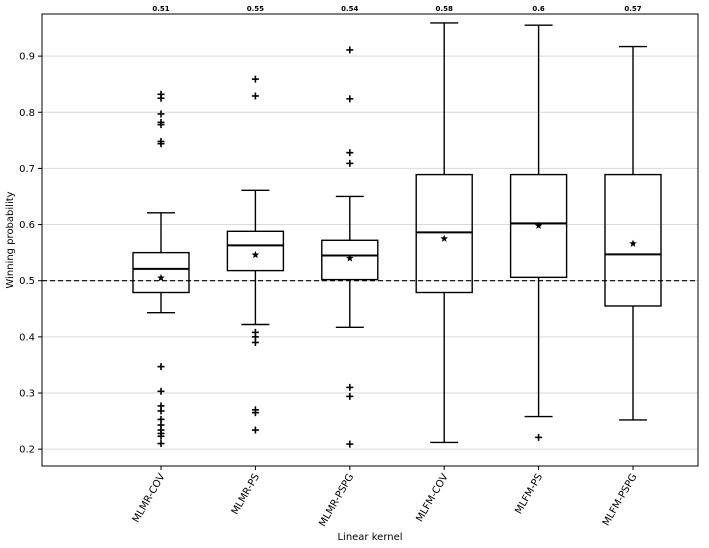 This screenshot has width=709, height=548. What do you see at coordinates (27, 57) in the screenshot?
I see `y-tick-label: 0.9` at bounding box center [27, 57].